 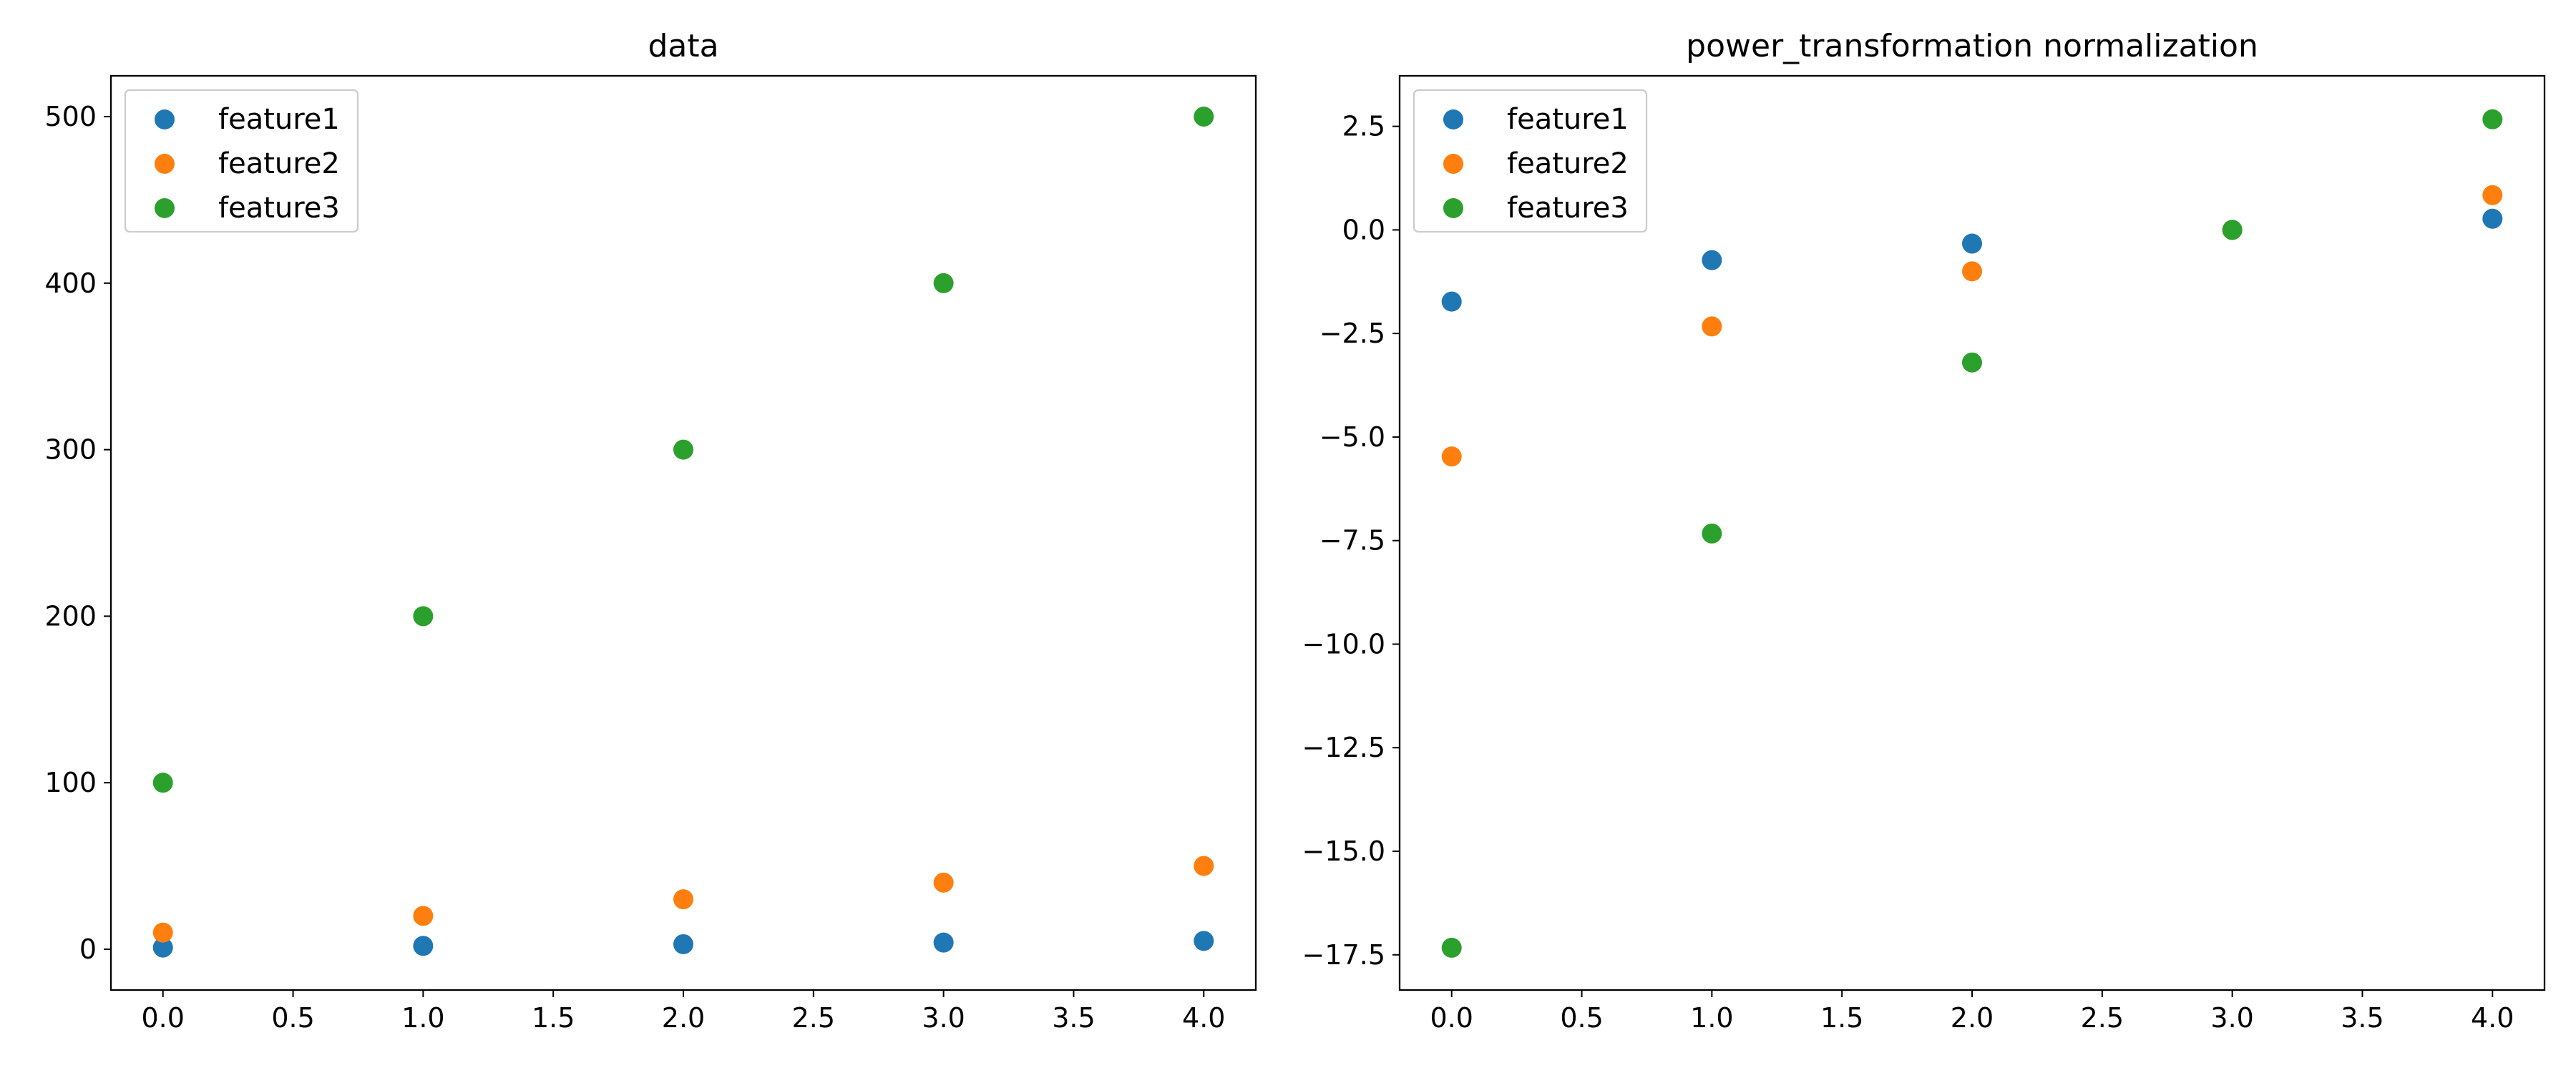 What do you see at coordinates (1363, 126) in the screenshot?
I see `right-y-tick-label-0: 2.5` at bounding box center [1363, 126].